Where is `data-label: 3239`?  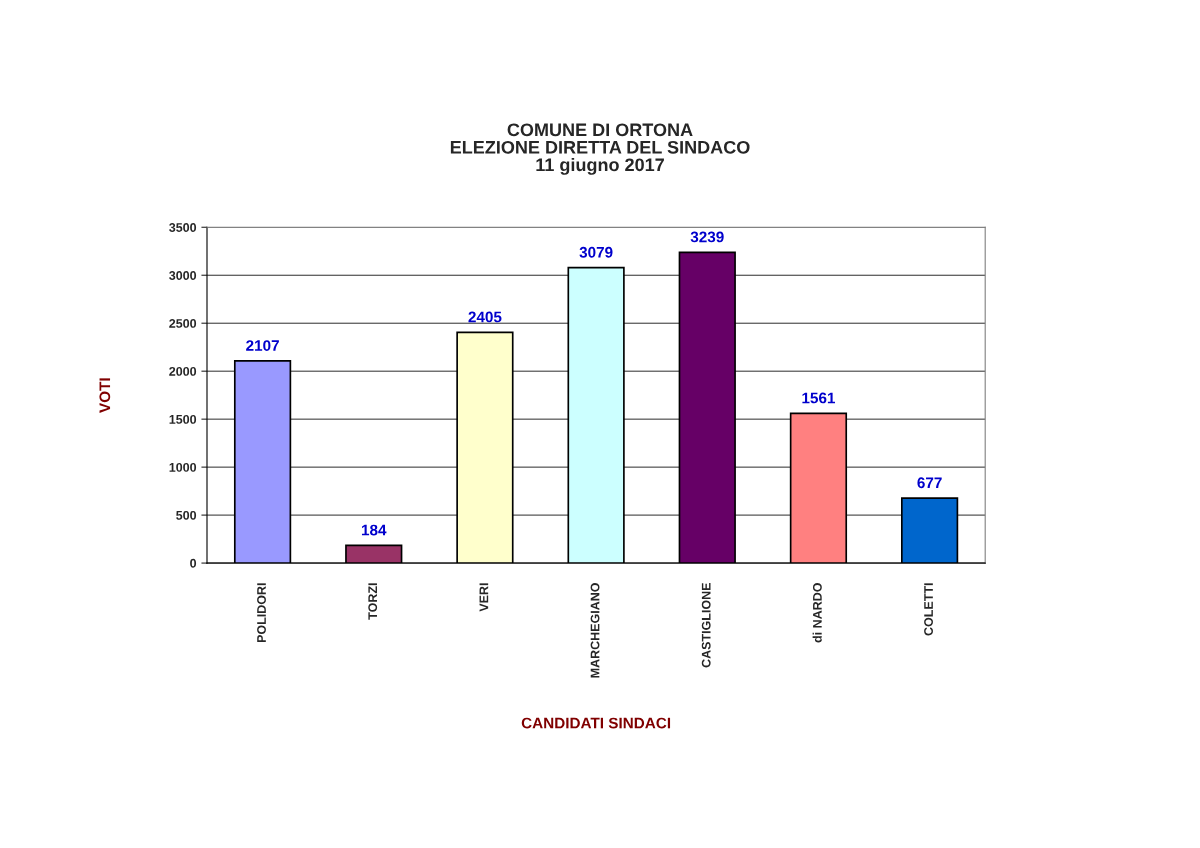 data-label: 3239 is located at coordinates (707, 237).